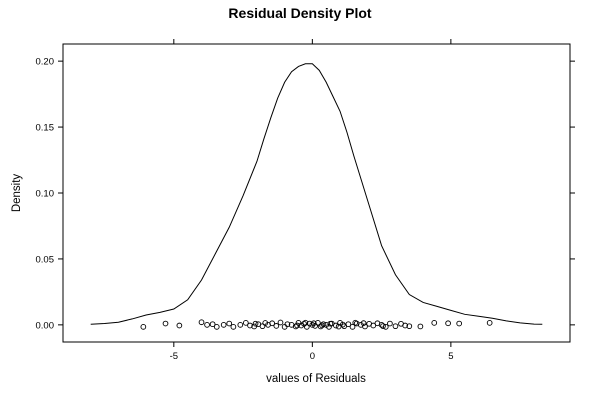 The width and height of the screenshot is (600, 405). Describe the element at coordinates (450, 356) in the screenshot. I see `x-tick-label: 5` at that location.